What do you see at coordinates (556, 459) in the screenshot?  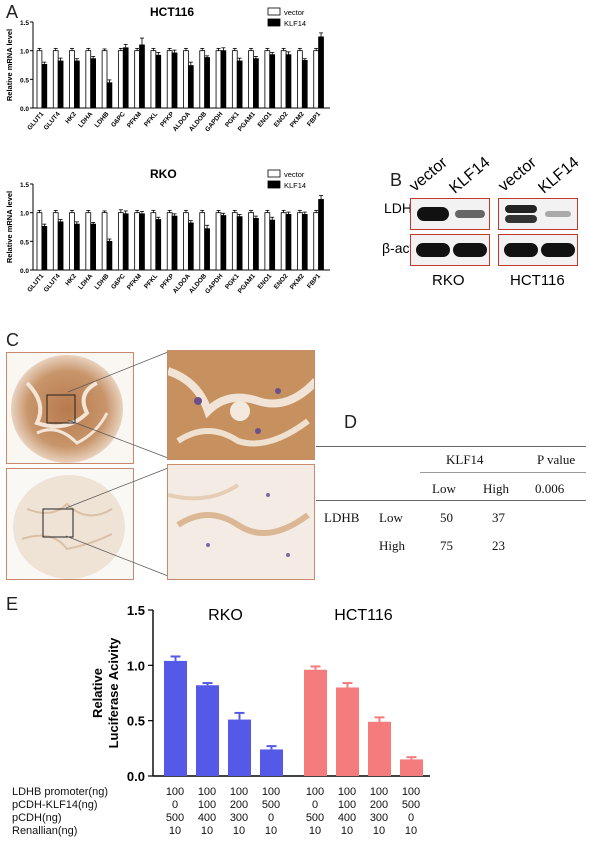 I see `table-header-pvalue: P value` at bounding box center [556, 459].